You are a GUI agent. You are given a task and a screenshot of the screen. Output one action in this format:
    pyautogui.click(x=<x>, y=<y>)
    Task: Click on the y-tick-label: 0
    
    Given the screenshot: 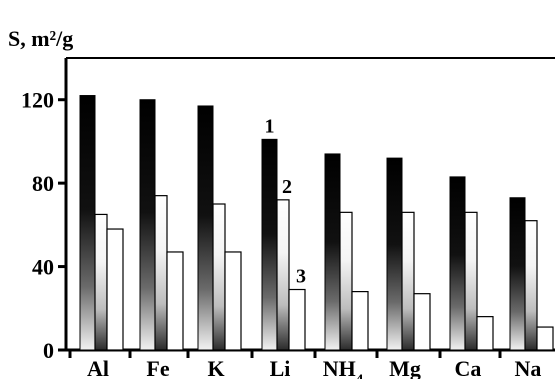 What is the action you would take?
    pyautogui.click(x=48, y=350)
    